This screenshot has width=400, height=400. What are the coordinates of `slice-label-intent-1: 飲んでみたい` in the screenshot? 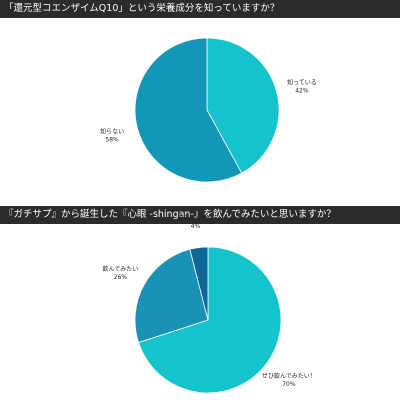 It's located at (121, 269).